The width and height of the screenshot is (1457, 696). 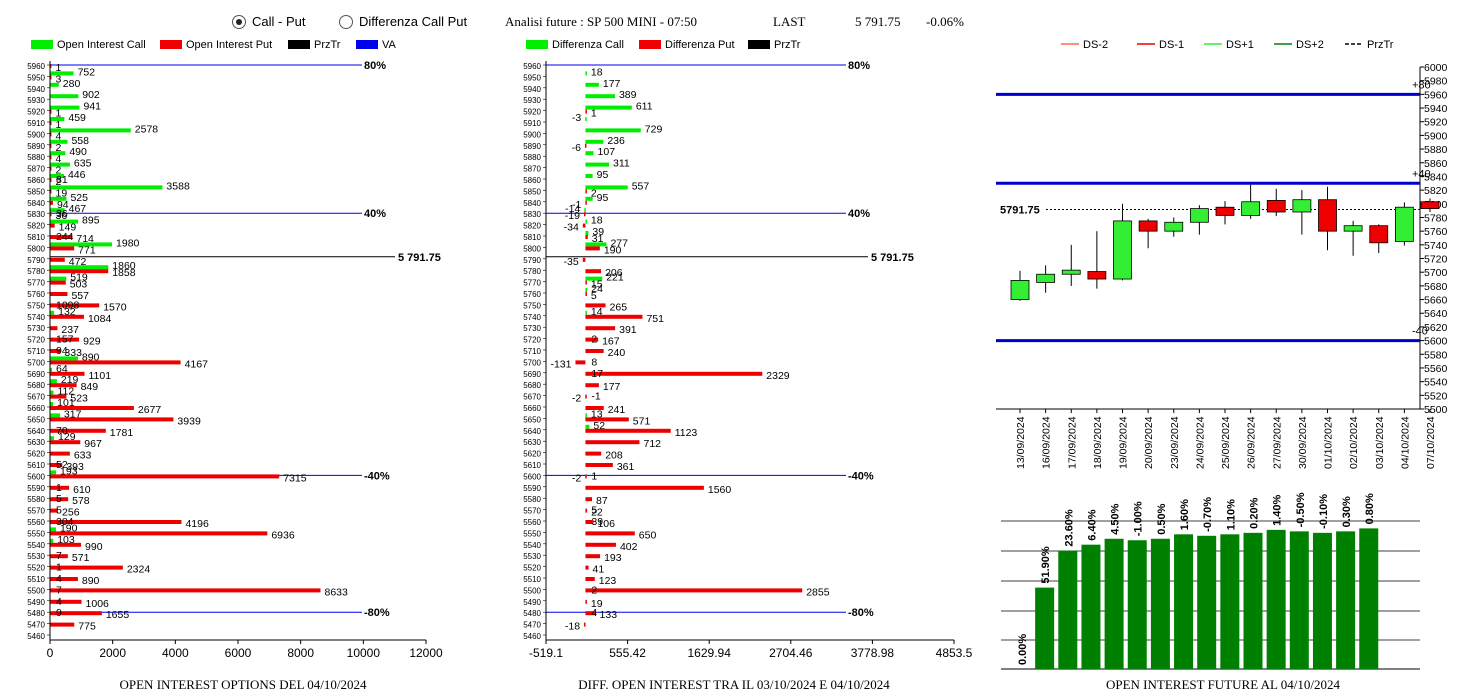 I want to click on oi-legend-1-swatch, so click(x=171, y=44).